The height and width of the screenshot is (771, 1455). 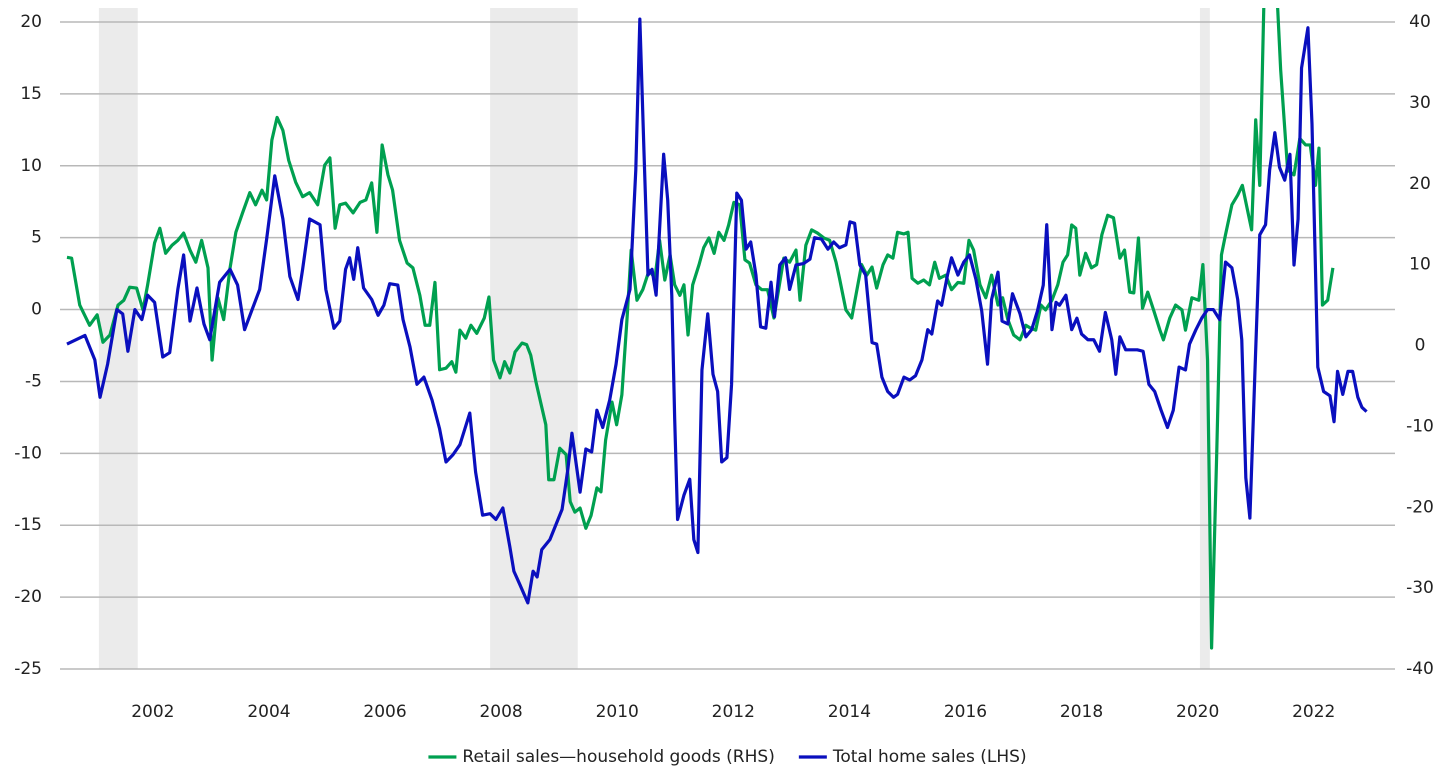 What do you see at coordinates (28, 669) in the screenshot?
I see `y-tick-label: -25` at bounding box center [28, 669].